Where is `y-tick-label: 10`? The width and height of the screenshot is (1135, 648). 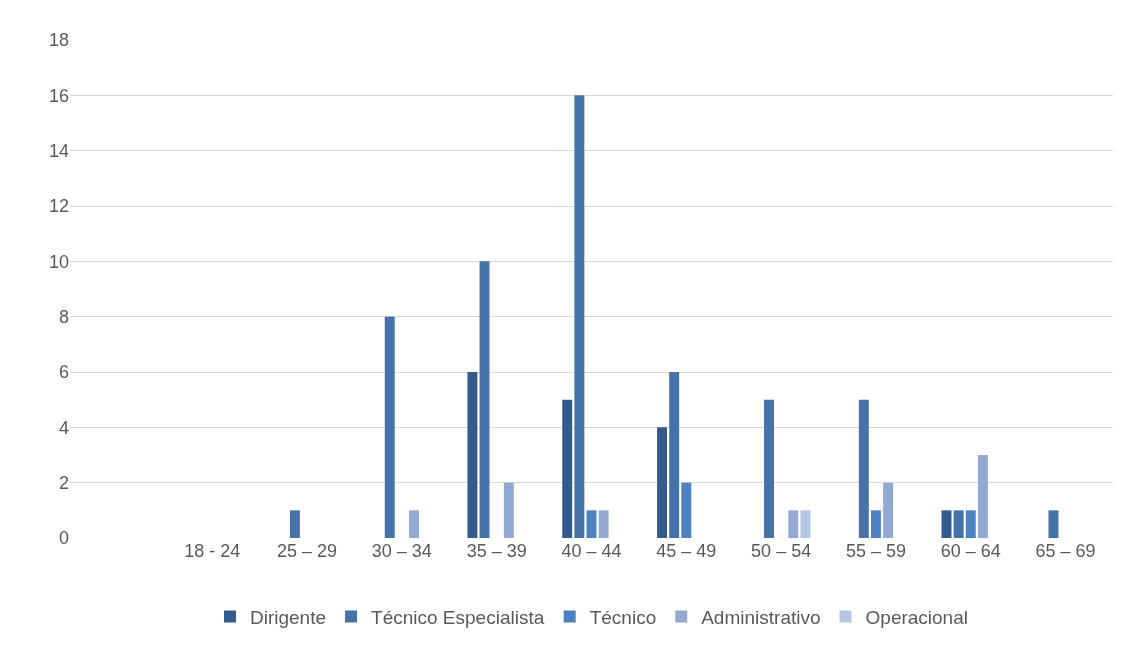 y-tick-label: 10 is located at coordinates (58, 261).